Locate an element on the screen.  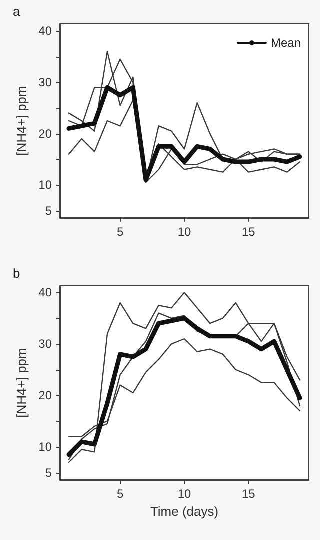
chart-title: a is located at coordinates (17, 11).